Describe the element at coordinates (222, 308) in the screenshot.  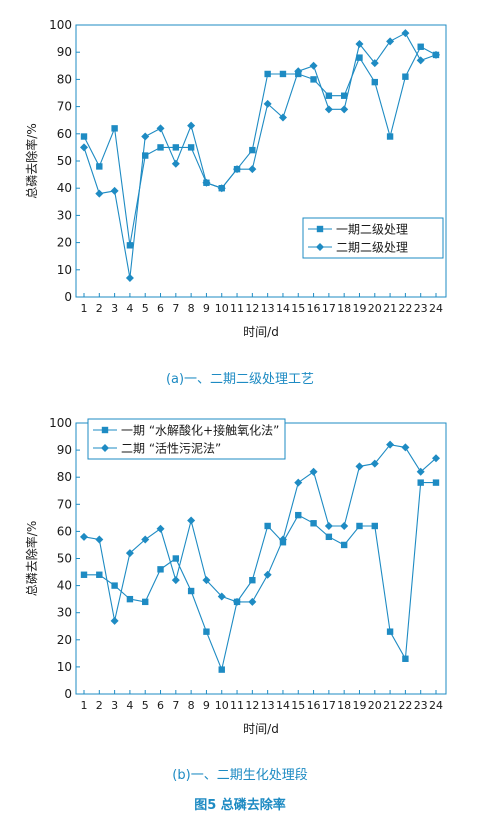
I see `x-tick-label: 10` at that location.